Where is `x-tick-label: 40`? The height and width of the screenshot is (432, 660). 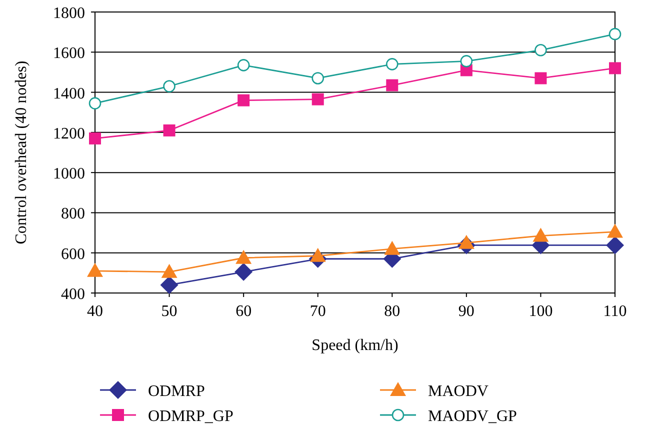
x-tick-label: 40 is located at coordinates (95, 311).